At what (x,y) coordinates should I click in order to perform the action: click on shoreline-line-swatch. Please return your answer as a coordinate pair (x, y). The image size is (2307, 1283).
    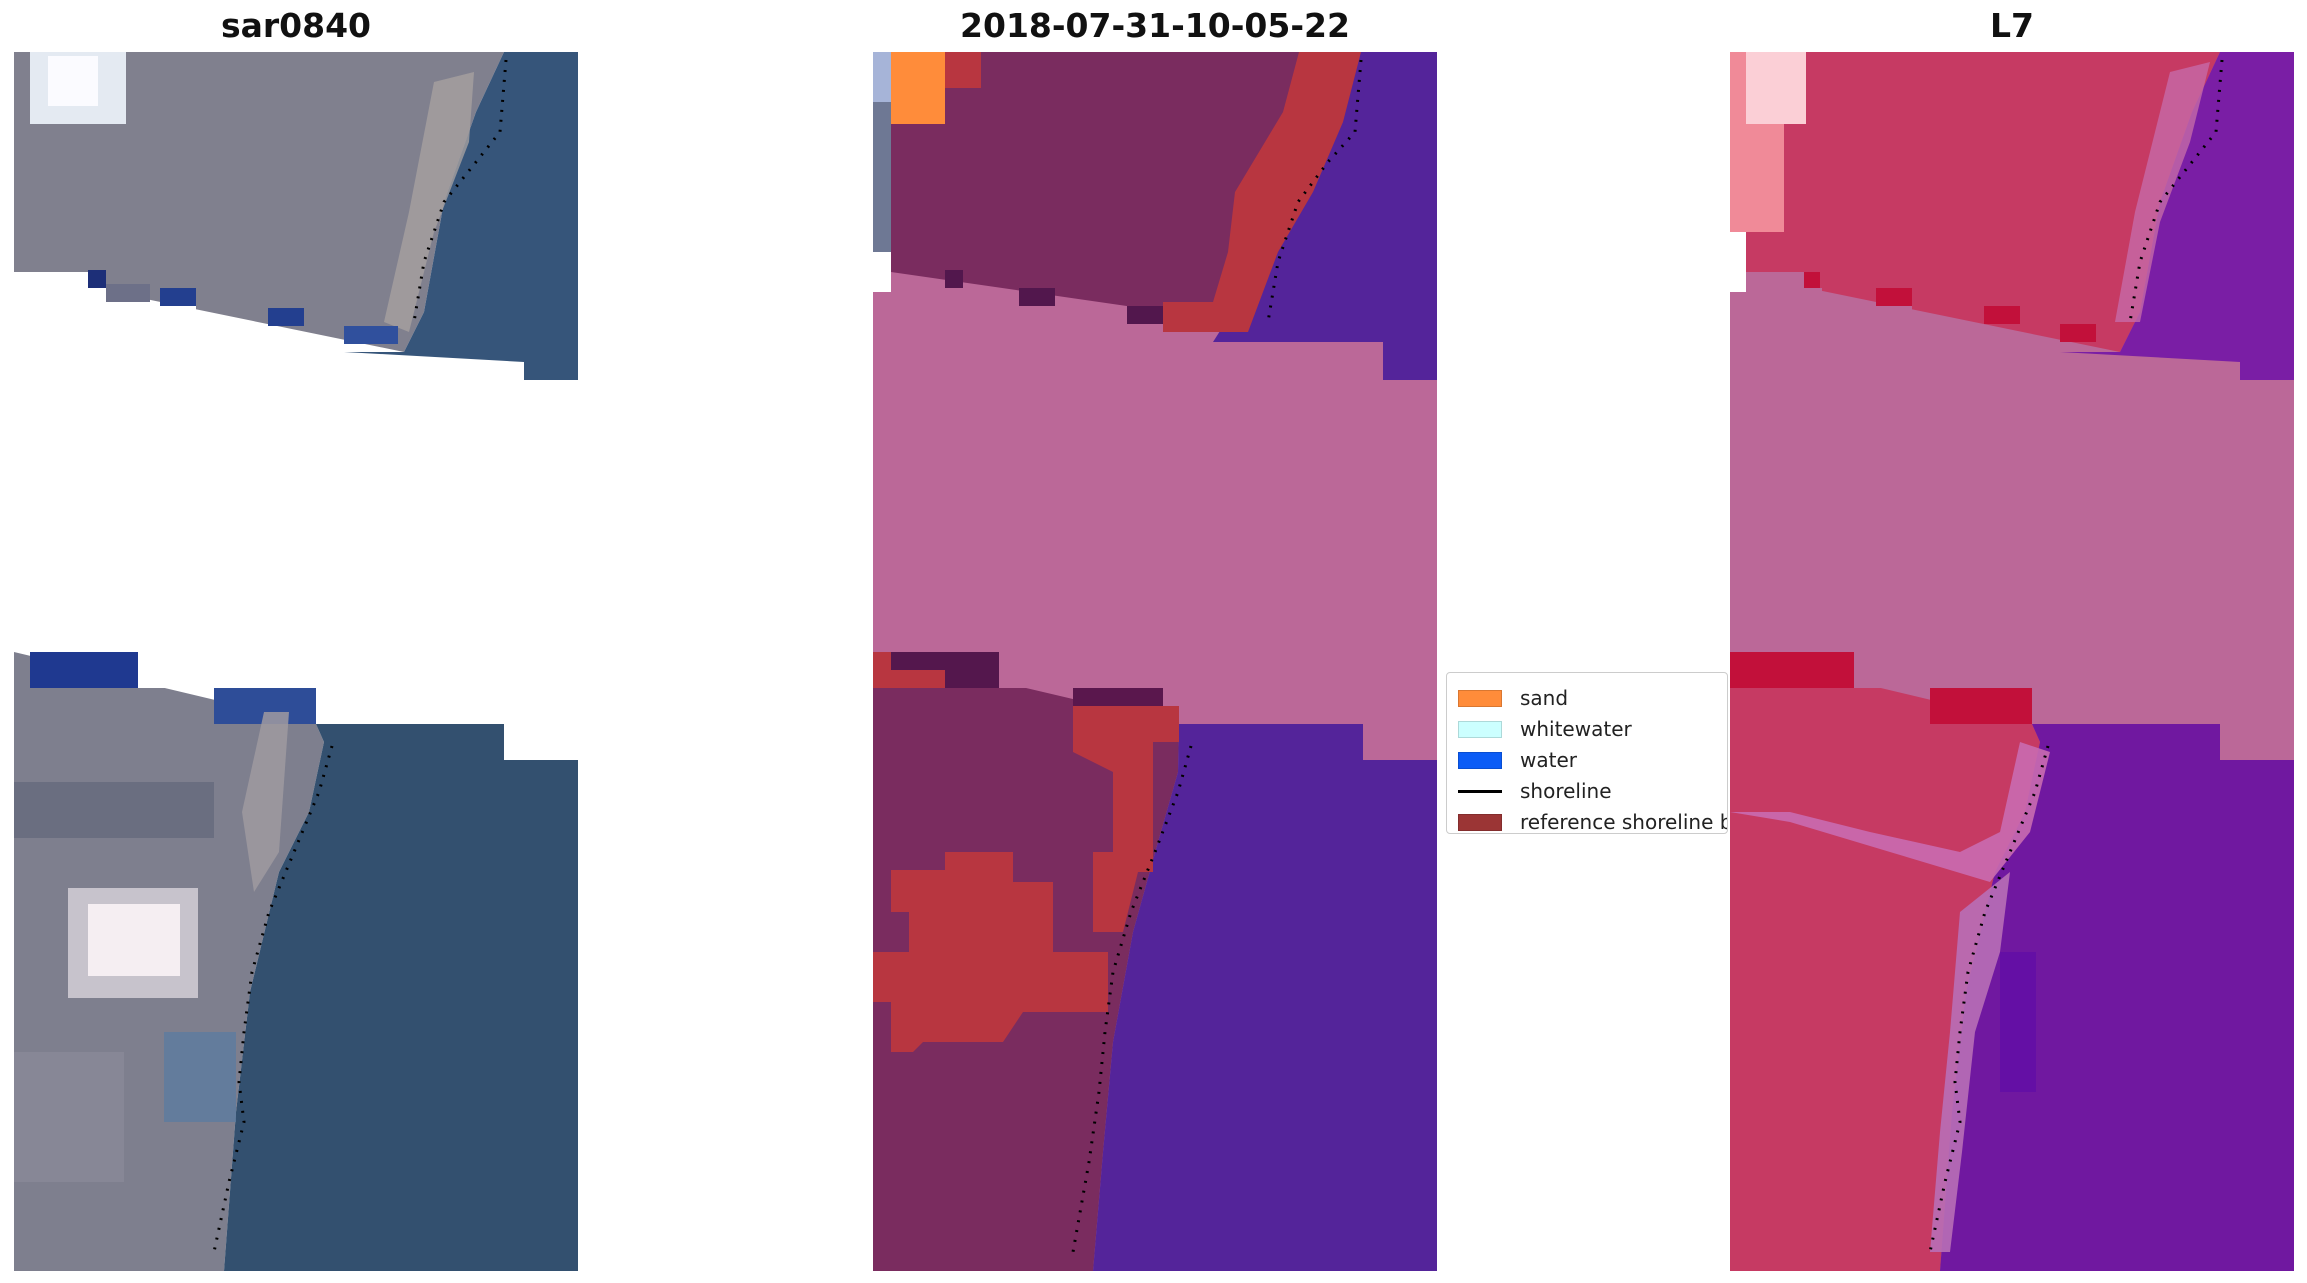
    Looking at the image, I should click on (1480, 791).